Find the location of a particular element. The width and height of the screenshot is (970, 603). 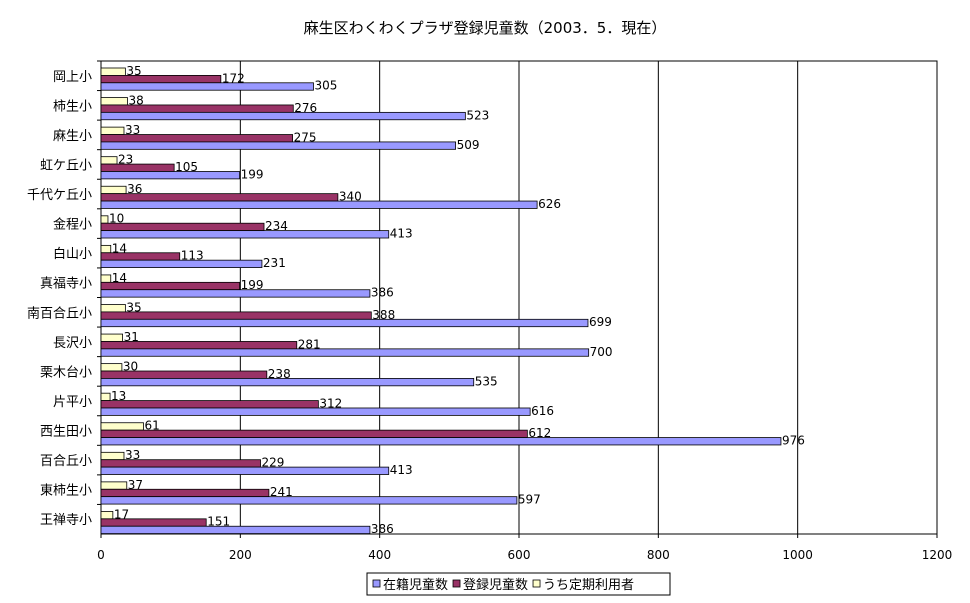

data-label: 523 is located at coordinates (477, 115).